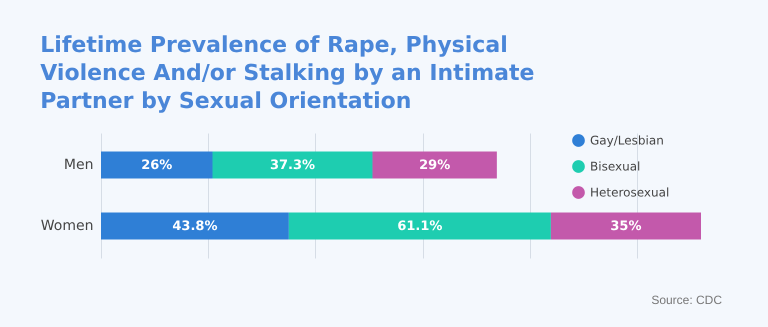 The image size is (768, 327). I want to click on data-label: 43.8%, so click(195, 226).